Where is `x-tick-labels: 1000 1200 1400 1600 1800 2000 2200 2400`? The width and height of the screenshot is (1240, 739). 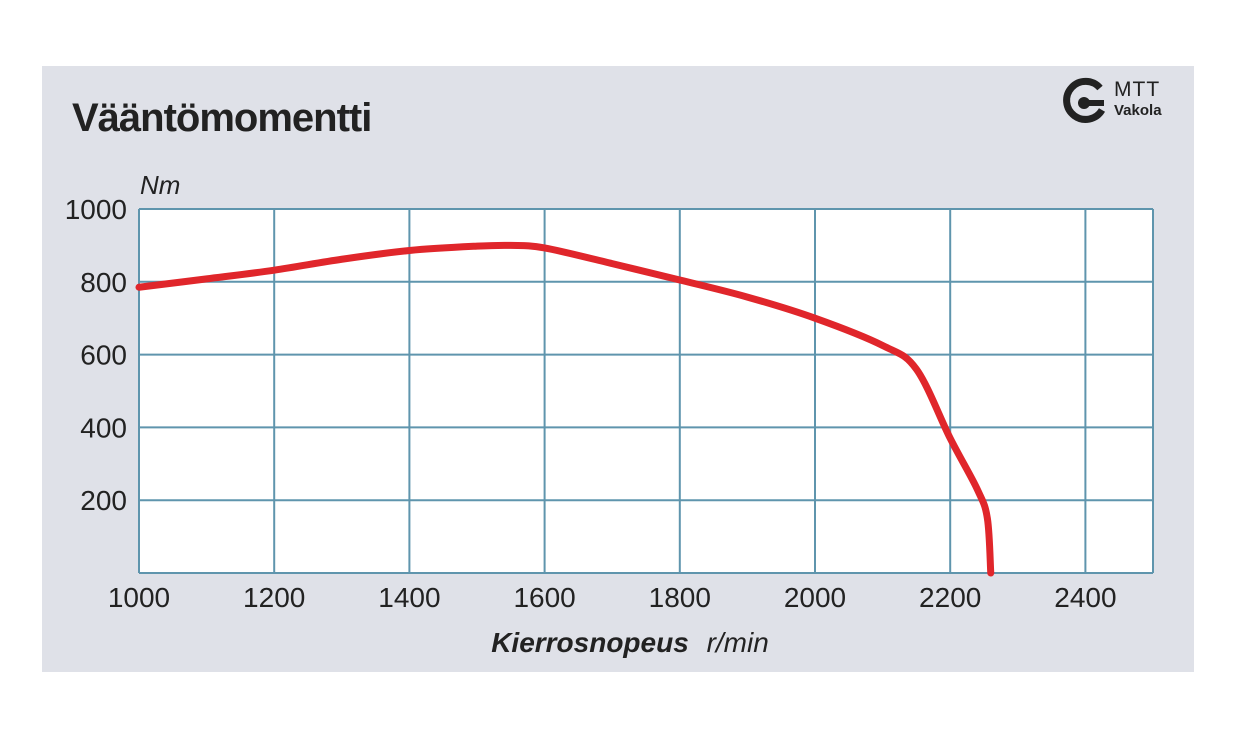 x-tick-labels: 1000 1200 1400 1600 1800 2000 2200 2400 is located at coordinates (612, 597).